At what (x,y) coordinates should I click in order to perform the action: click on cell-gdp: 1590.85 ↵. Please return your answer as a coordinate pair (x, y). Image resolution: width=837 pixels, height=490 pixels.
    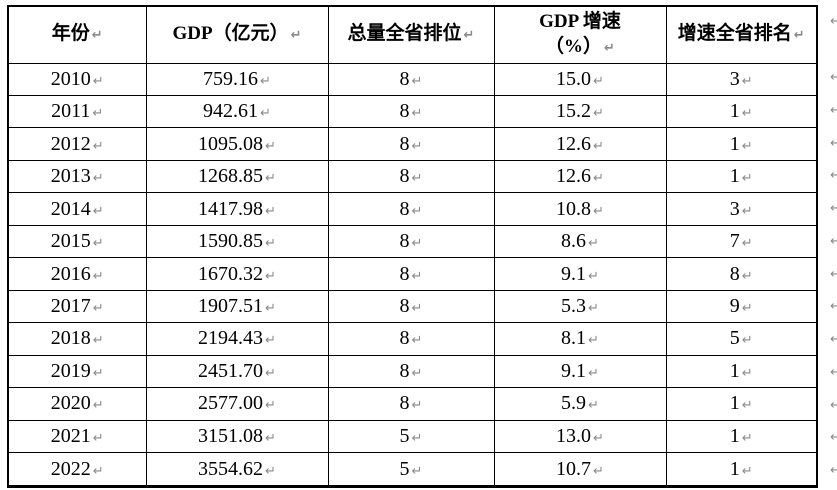
    Looking at the image, I should click on (237, 241).